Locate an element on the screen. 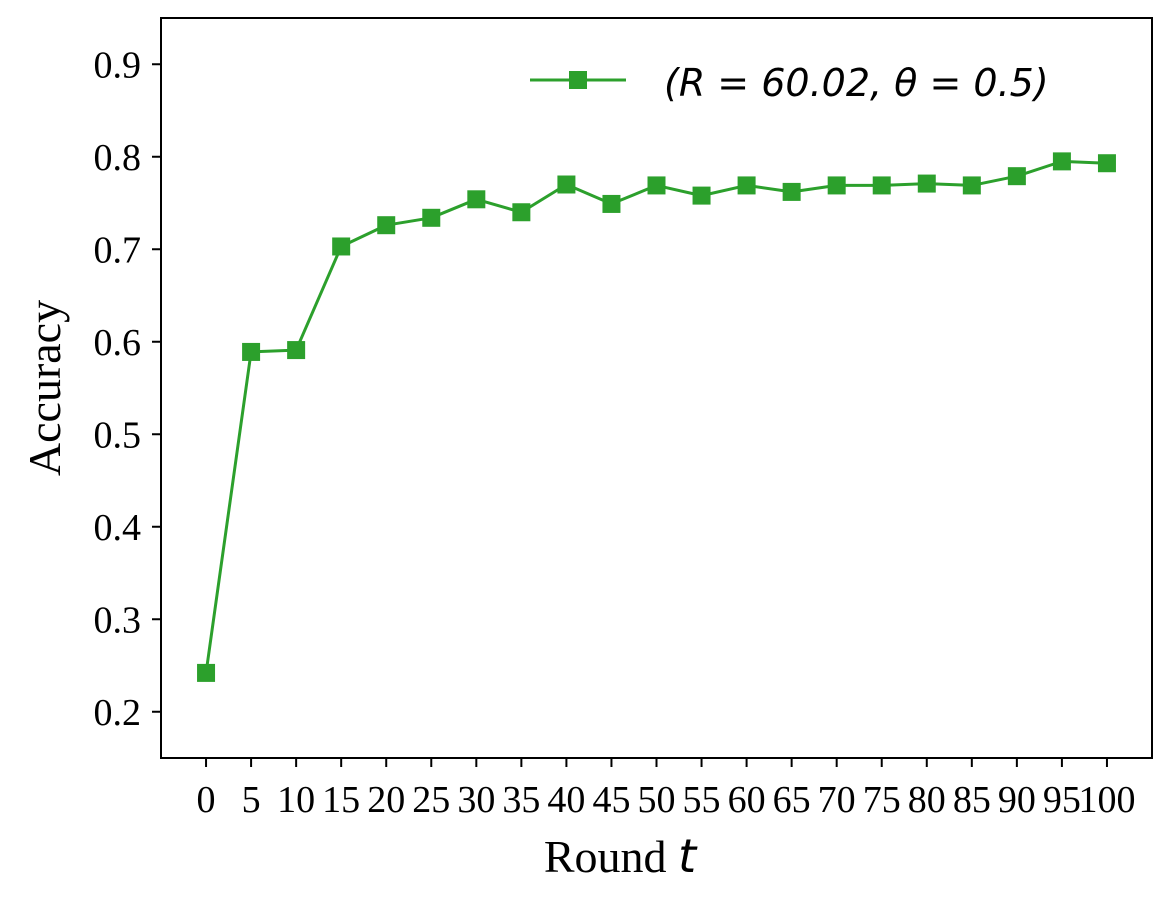  x-tick-label: 95 is located at coordinates (1062, 800).